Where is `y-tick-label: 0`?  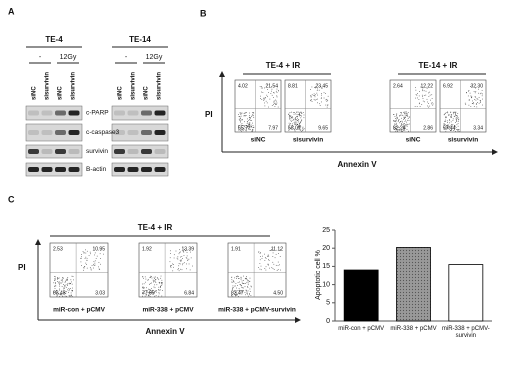
y-tick-label: 0 is located at coordinates (328, 321).